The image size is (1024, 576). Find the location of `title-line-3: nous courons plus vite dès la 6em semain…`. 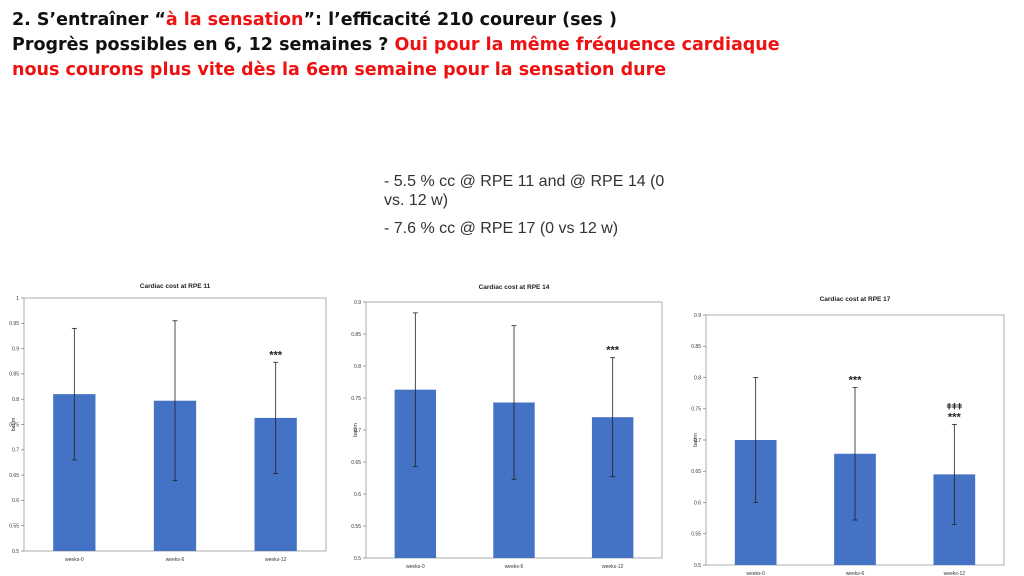

title-line-3: nous courons plus vite dès la 6em semain… is located at coordinates (339, 70).